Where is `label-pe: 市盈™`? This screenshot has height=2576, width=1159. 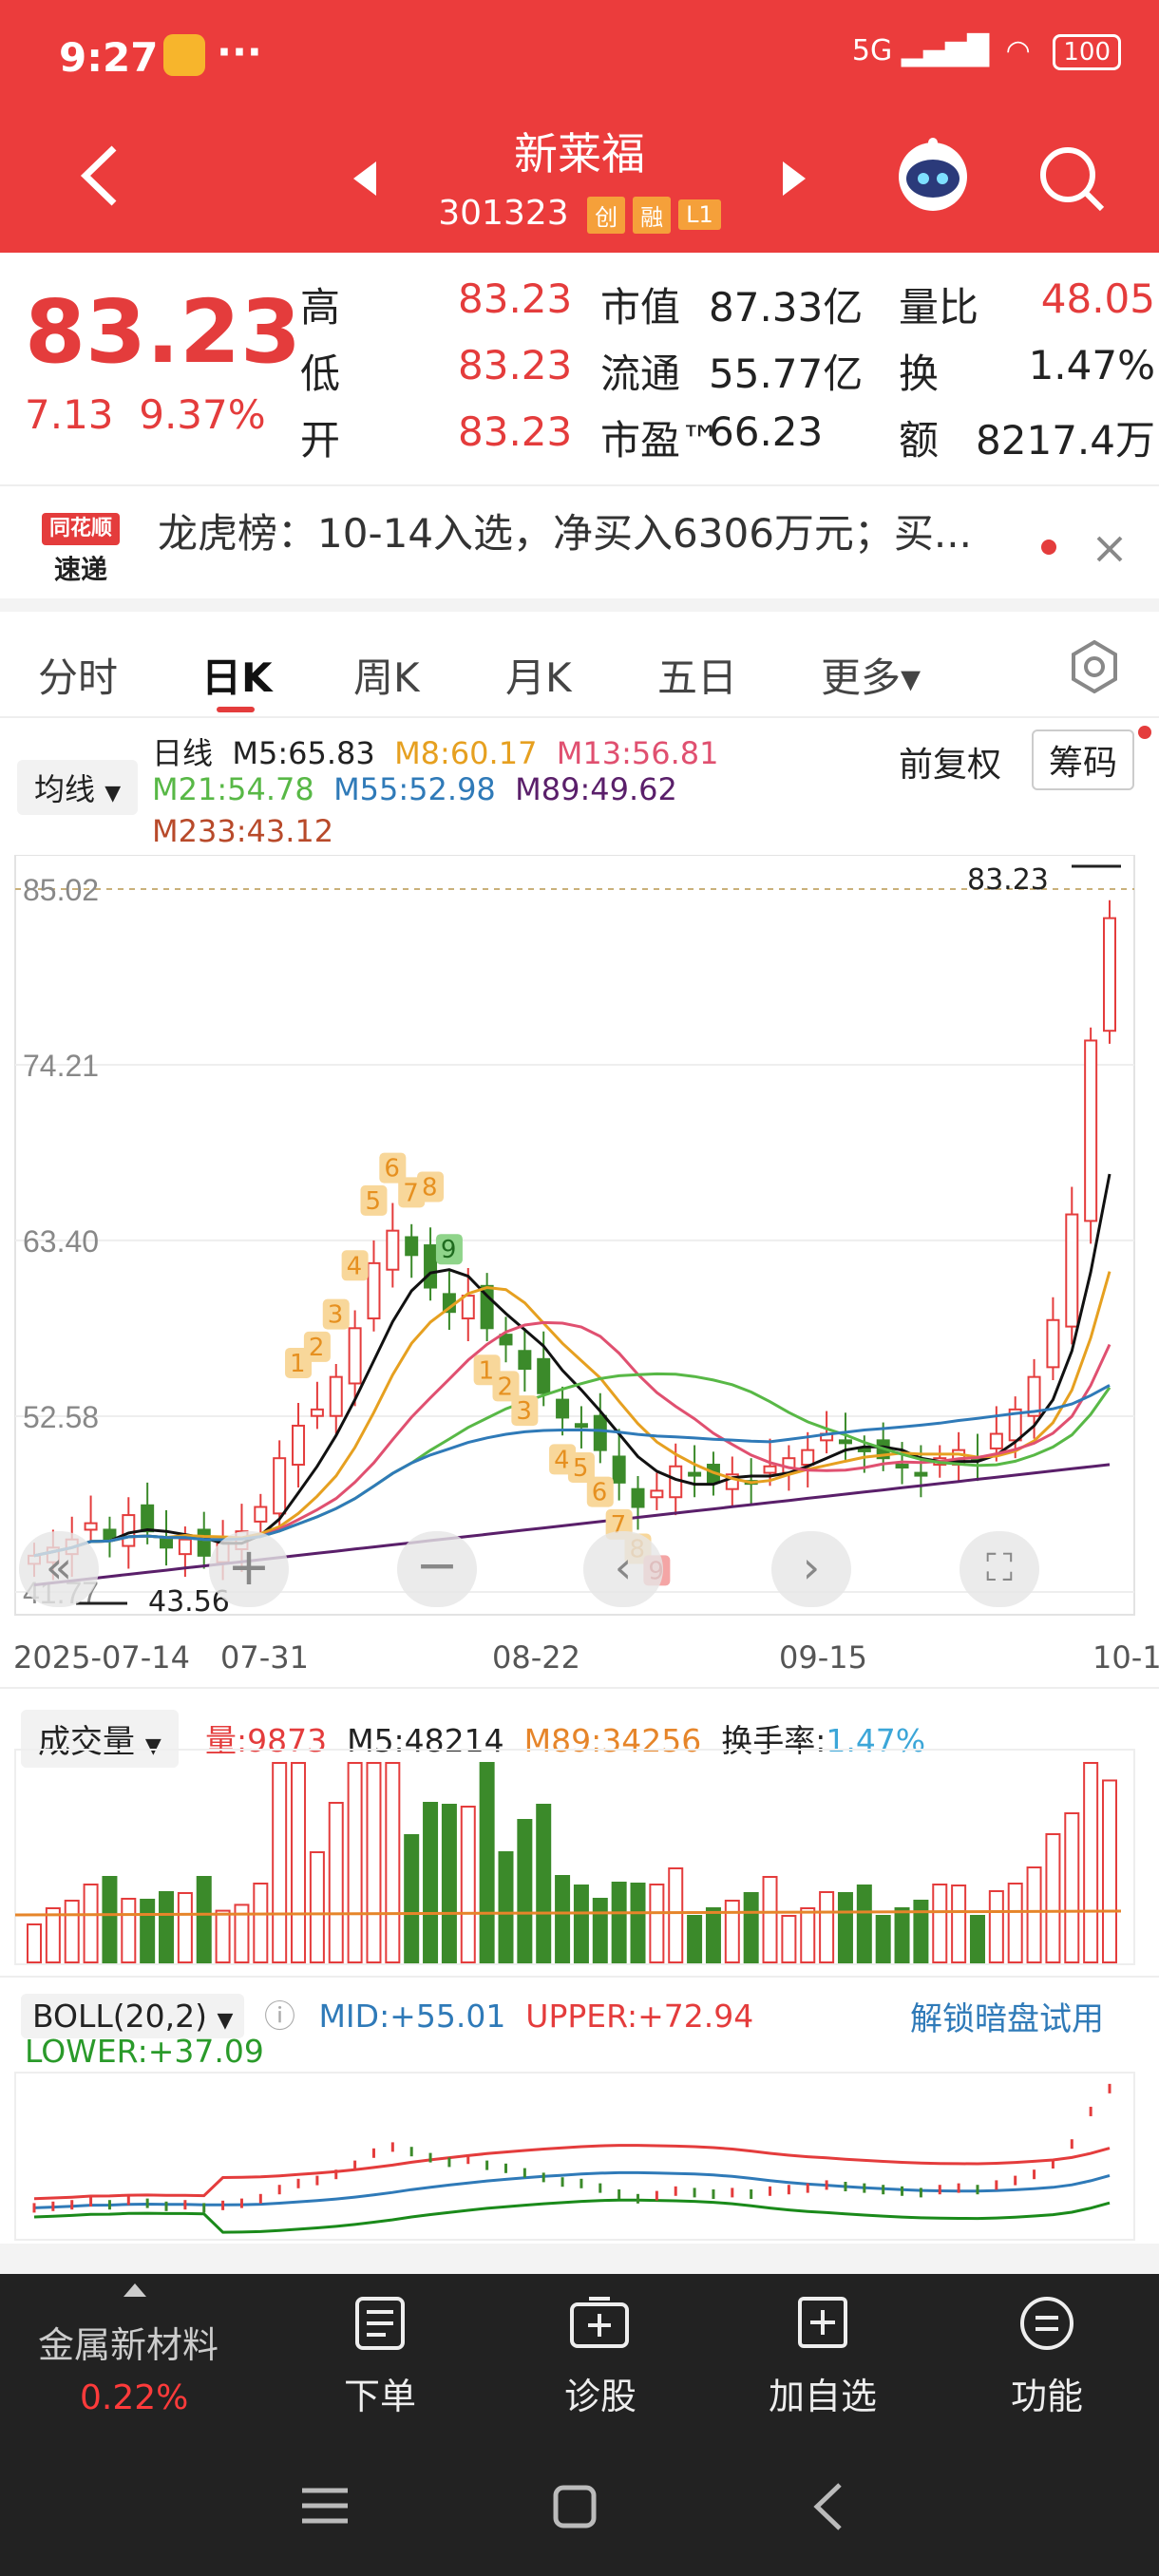
label-pe: 市盈™ is located at coordinates (660, 440).